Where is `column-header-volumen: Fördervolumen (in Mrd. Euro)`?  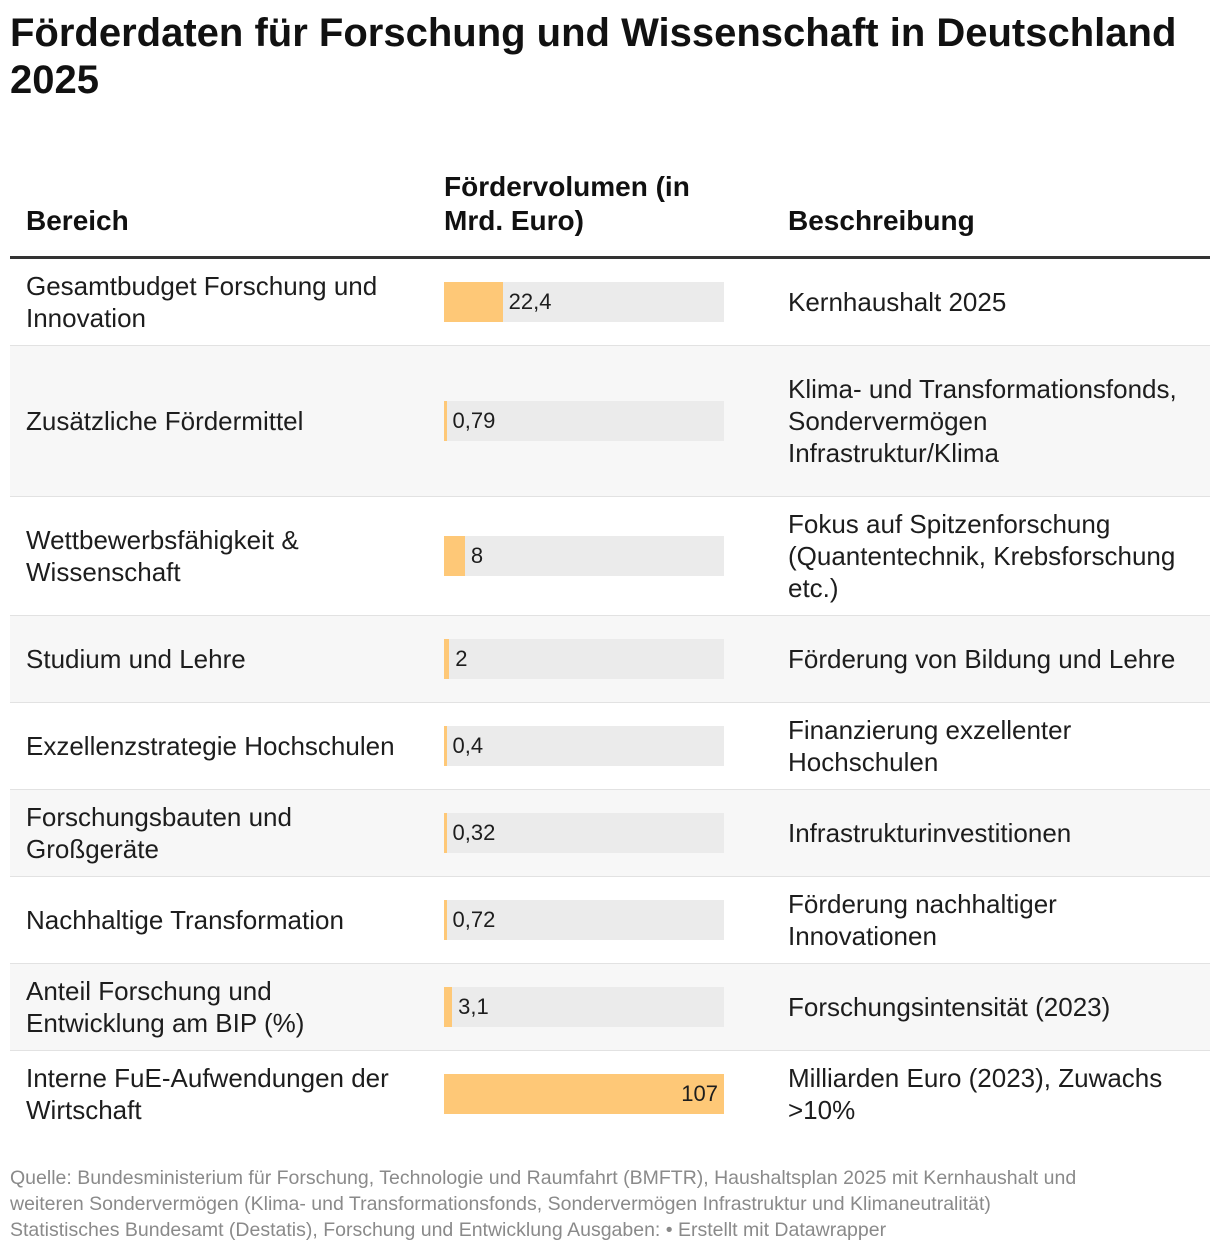 column-header-volumen: Fördervolumen (in Mrd. Euro) is located at coordinates (567, 203).